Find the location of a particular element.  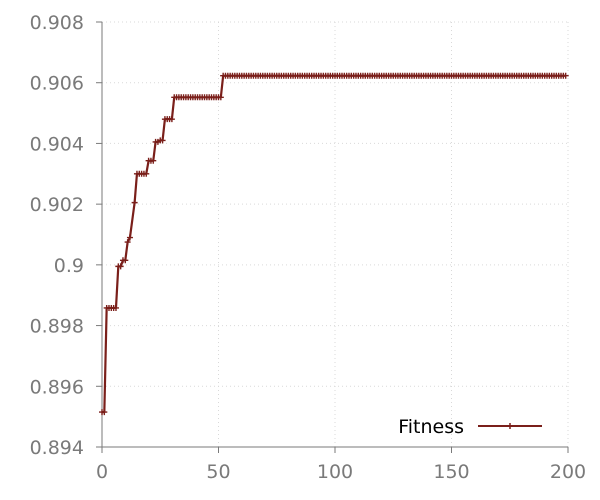

x-tick-label: 0 is located at coordinates (102, 472).